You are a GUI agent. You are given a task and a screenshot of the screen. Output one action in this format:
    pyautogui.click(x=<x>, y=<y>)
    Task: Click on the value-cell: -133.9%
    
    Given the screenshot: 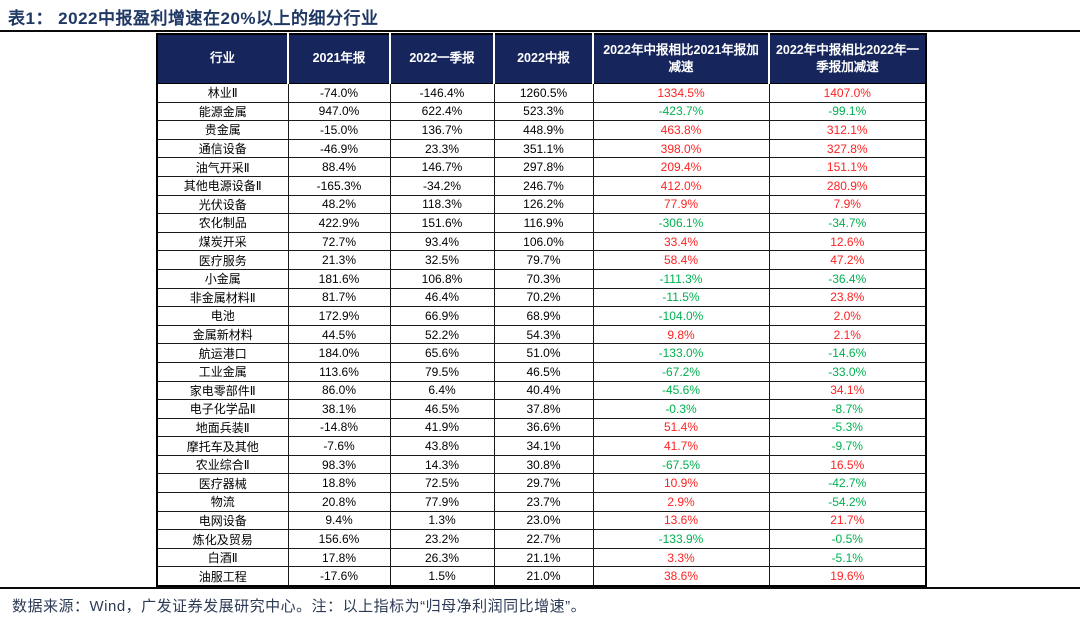 What is the action you would take?
    pyautogui.click(x=681, y=539)
    